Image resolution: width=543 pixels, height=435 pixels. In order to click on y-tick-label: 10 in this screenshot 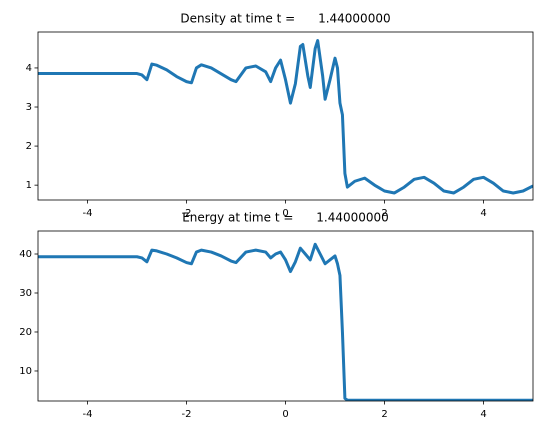, I will do `click(25, 371)`.